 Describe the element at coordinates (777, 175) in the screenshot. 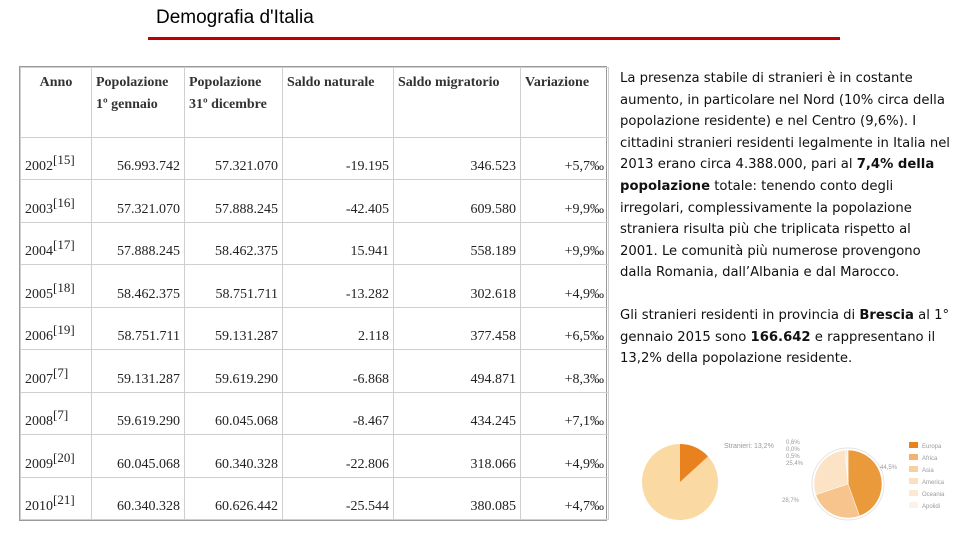

I see `bold-text: 7,4% della popolazione` at that location.